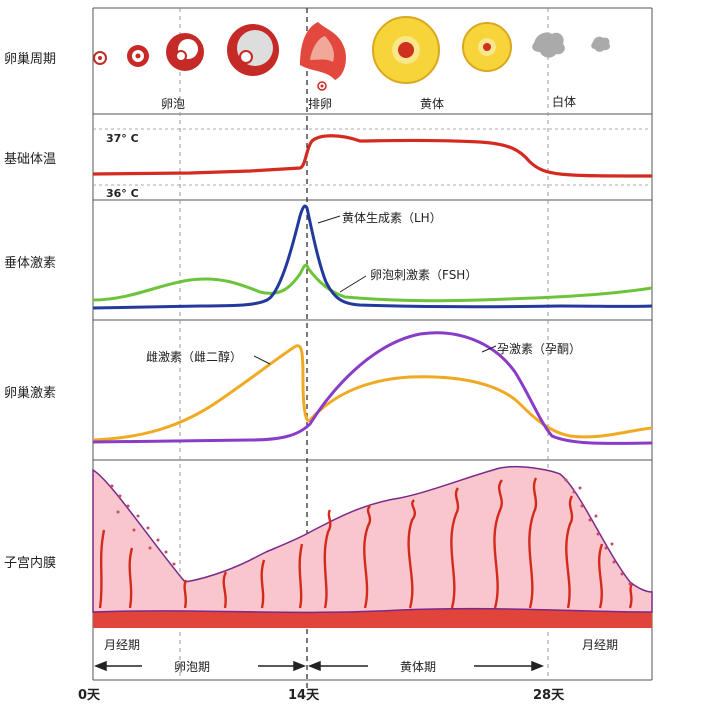 Image resolution: width=710 pixels, height=714 pixels. What do you see at coordinates (30, 393) in the screenshot?
I see `row-label-ovarian-hormones: 卵巢激素` at bounding box center [30, 393].